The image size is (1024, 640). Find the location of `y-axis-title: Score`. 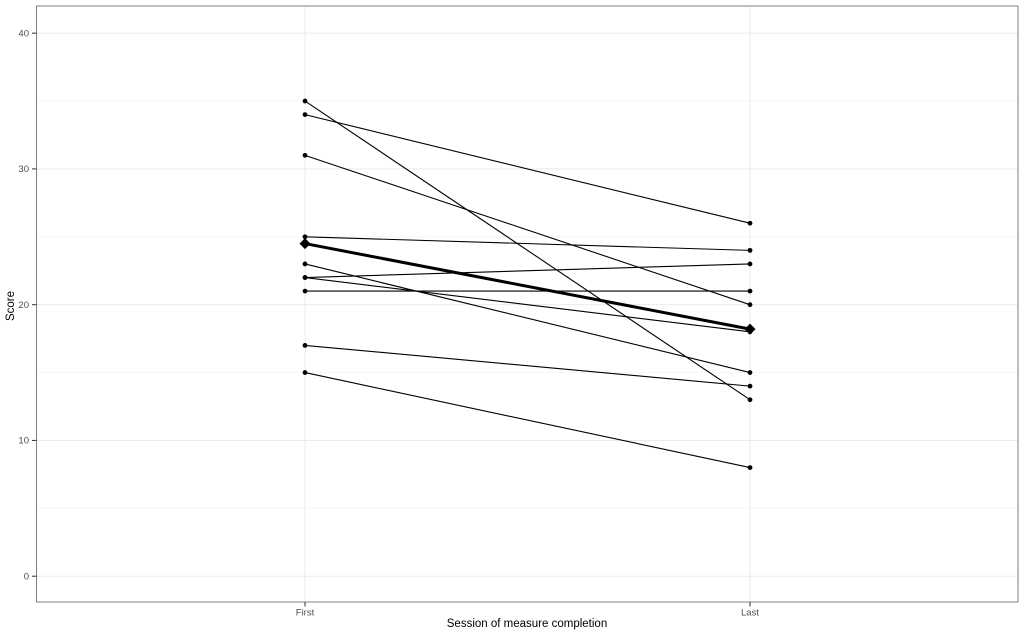

y-axis-title: Score is located at coordinates (11, 306).